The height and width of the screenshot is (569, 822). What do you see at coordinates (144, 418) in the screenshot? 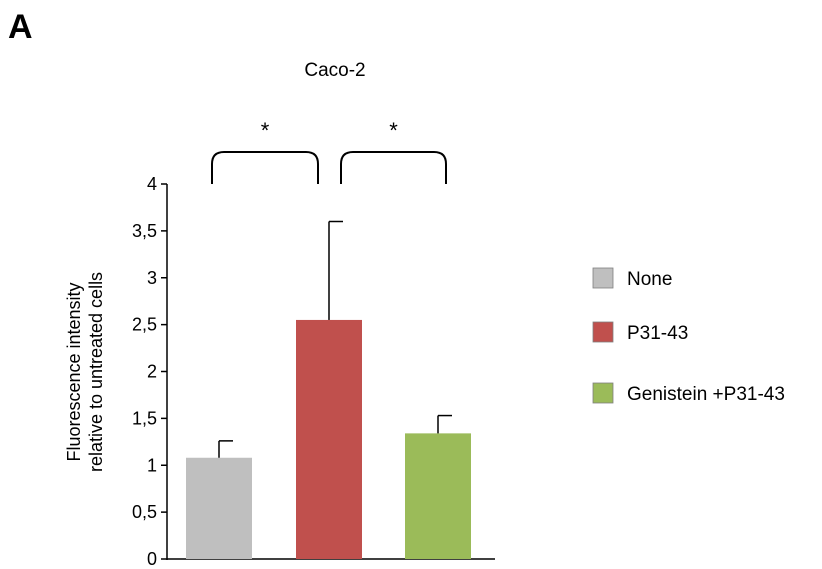
I see `y-tick-label: 1,5` at bounding box center [144, 418].